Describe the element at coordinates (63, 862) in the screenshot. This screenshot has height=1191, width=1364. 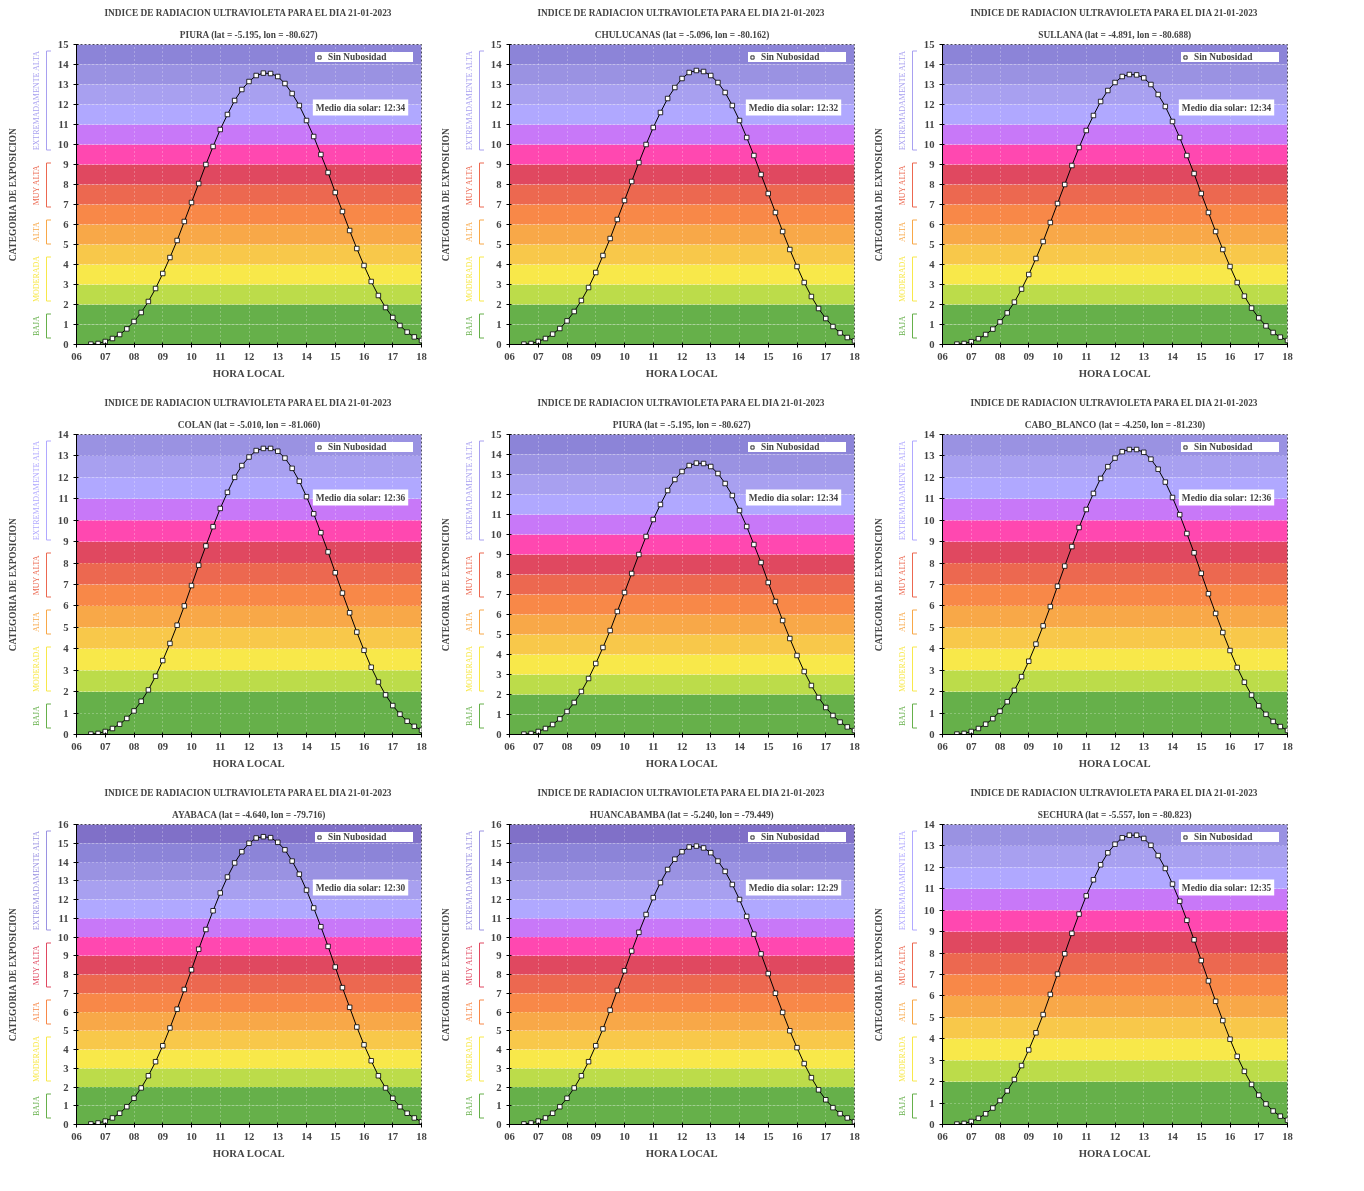
I see `y-tick-label: 14` at that location.